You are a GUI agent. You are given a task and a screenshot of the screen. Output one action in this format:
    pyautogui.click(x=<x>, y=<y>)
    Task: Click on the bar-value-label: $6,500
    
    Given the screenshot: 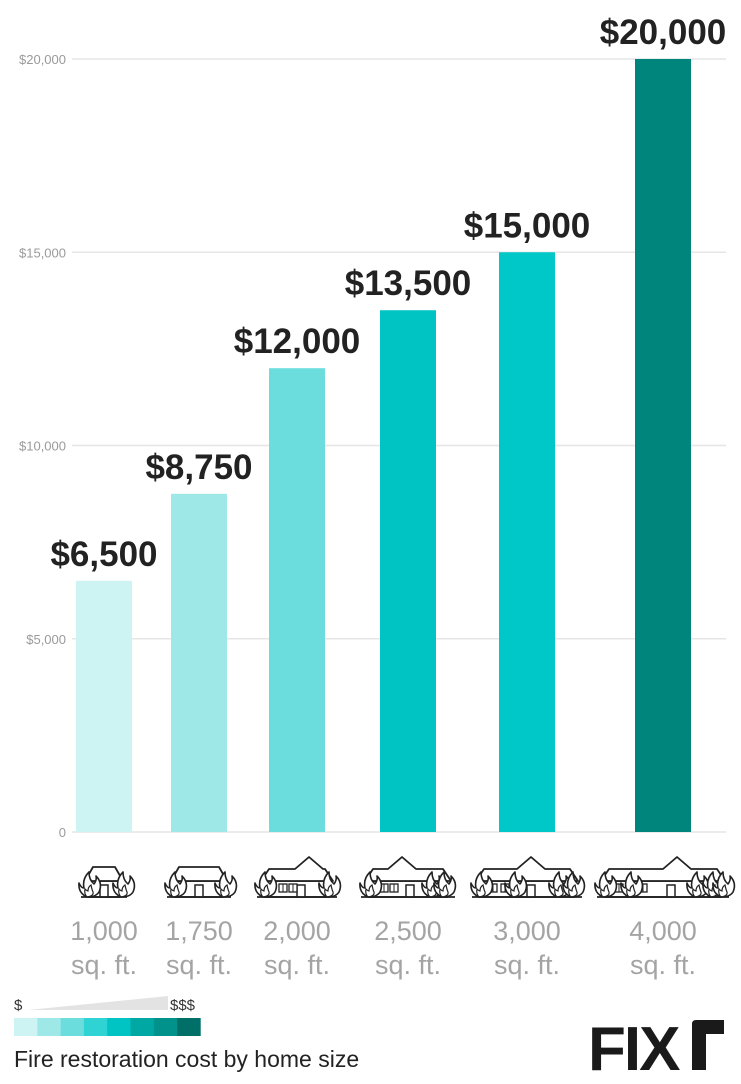 What is the action you would take?
    pyautogui.click(x=103, y=554)
    